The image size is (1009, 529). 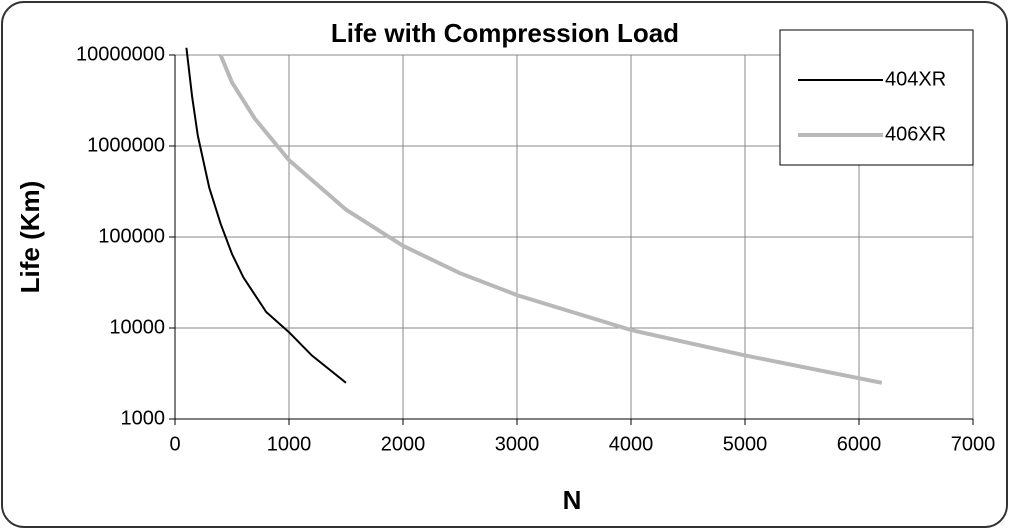 I want to click on x-tick-label: 5000, so click(x=745, y=444).